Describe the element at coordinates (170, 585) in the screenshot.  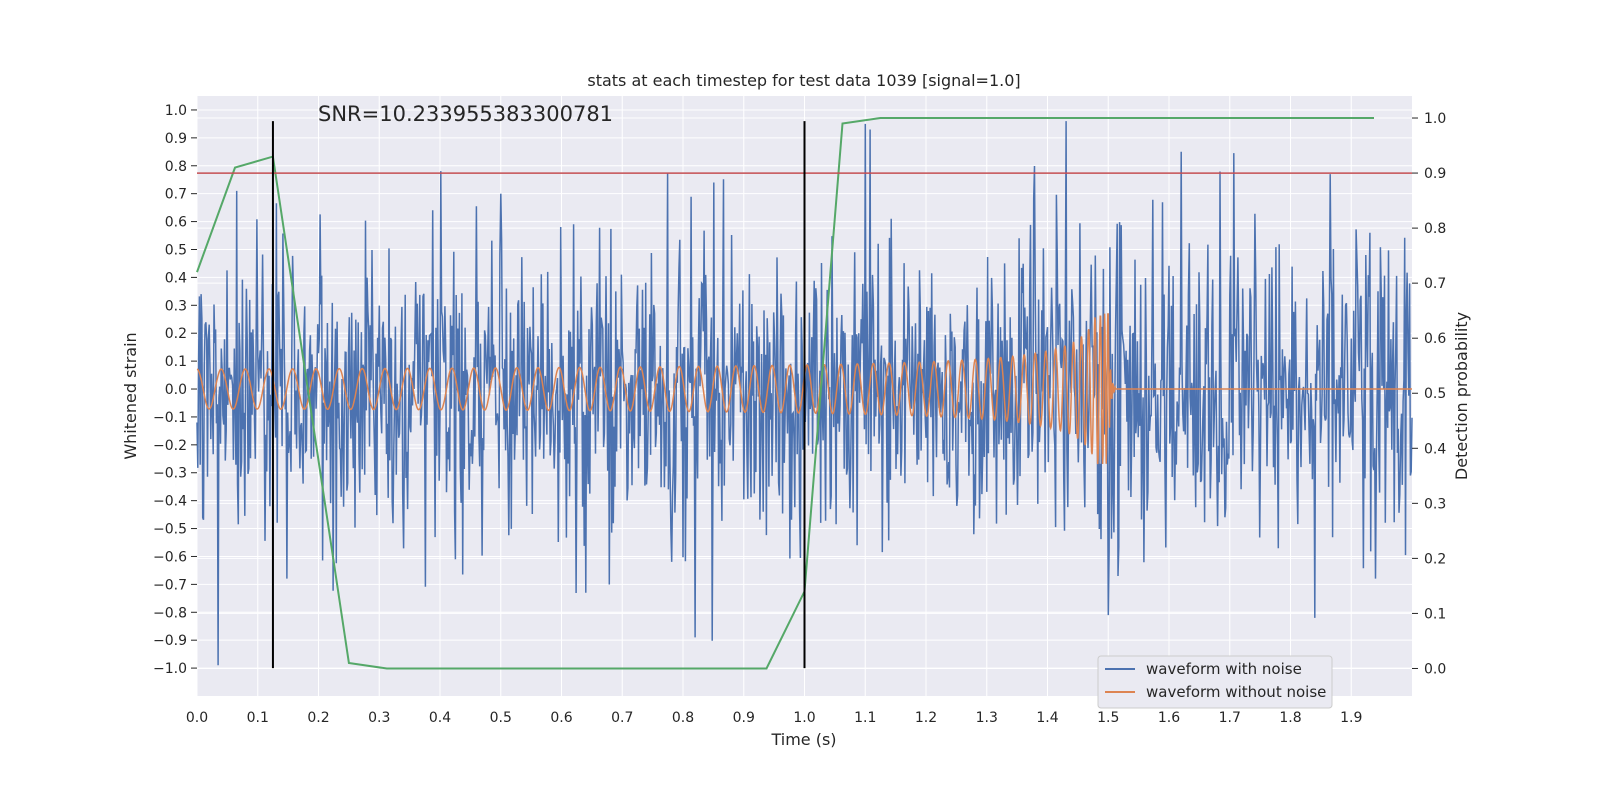
I see `y-tick-label: −0.7` at that location.